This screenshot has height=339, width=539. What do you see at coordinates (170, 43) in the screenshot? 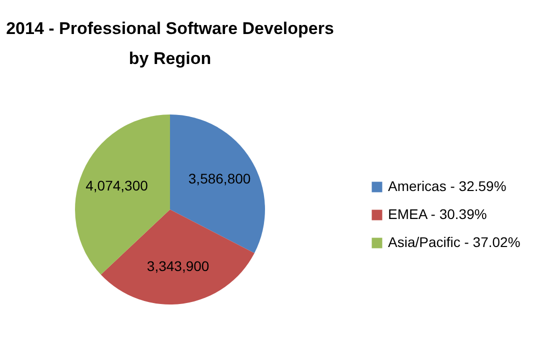
I see `chart-title: 2014 - Professional Software Developers by Region` at bounding box center [170, 43].